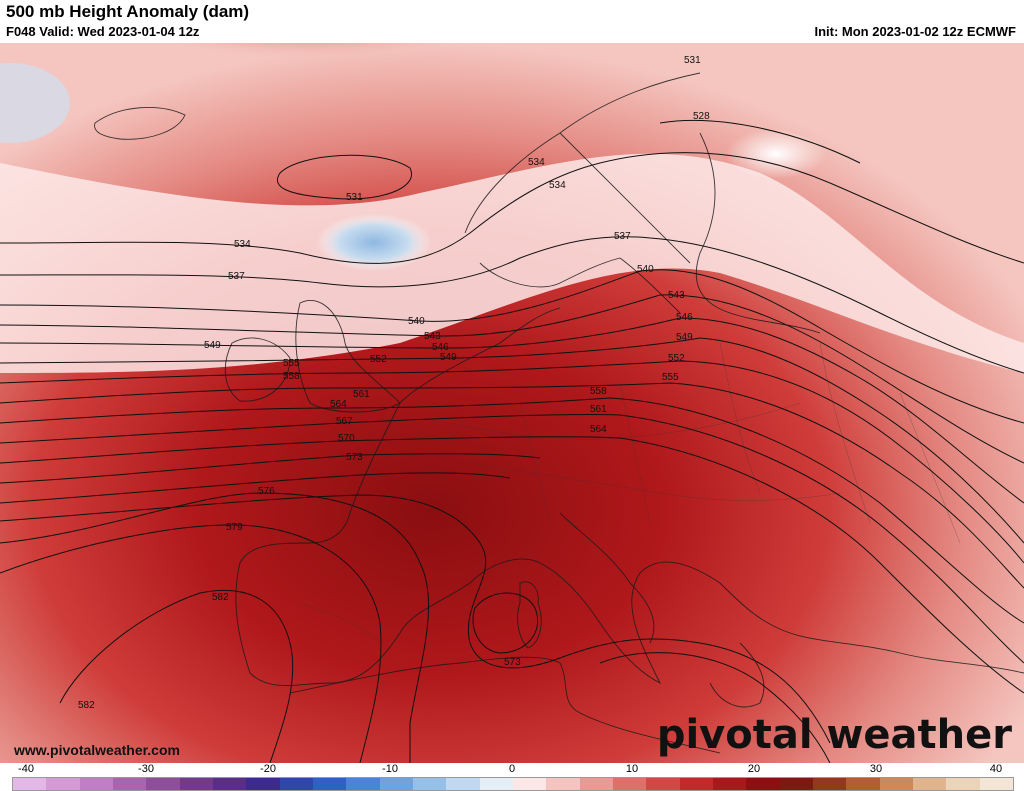 The width and height of the screenshot is (1024, 791). What do you see at coordinates (758, 233) in the screenshot?
I see `finland-outline` at bounding box center [758, 233].